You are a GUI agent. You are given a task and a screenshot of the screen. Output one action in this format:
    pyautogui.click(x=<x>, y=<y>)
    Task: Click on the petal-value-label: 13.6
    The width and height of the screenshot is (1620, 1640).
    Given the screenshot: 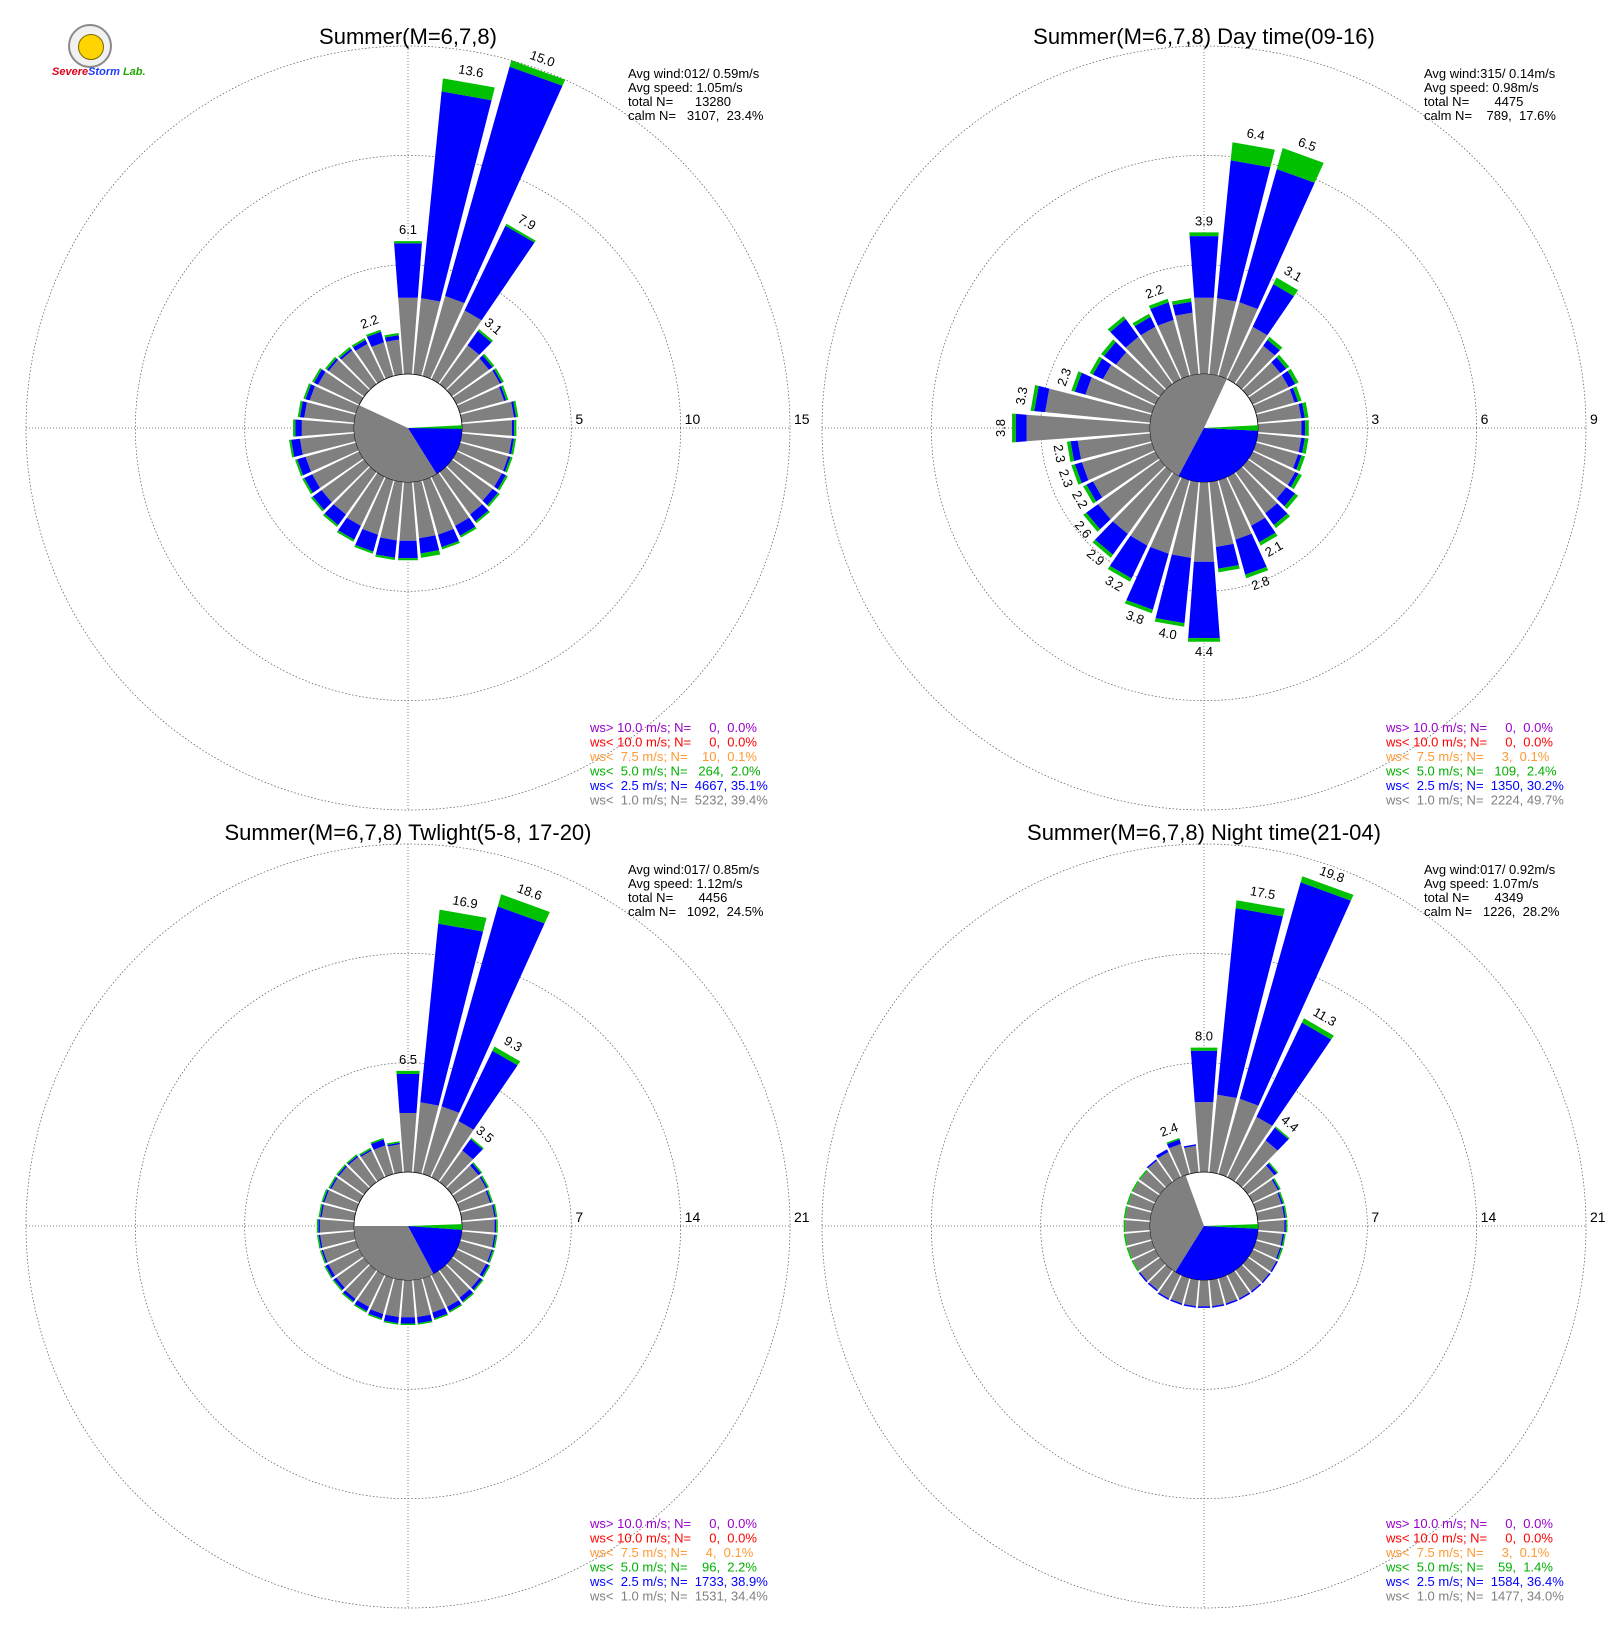 What is the action you would take?
    pyautogui.click(x=471, y=70)
    